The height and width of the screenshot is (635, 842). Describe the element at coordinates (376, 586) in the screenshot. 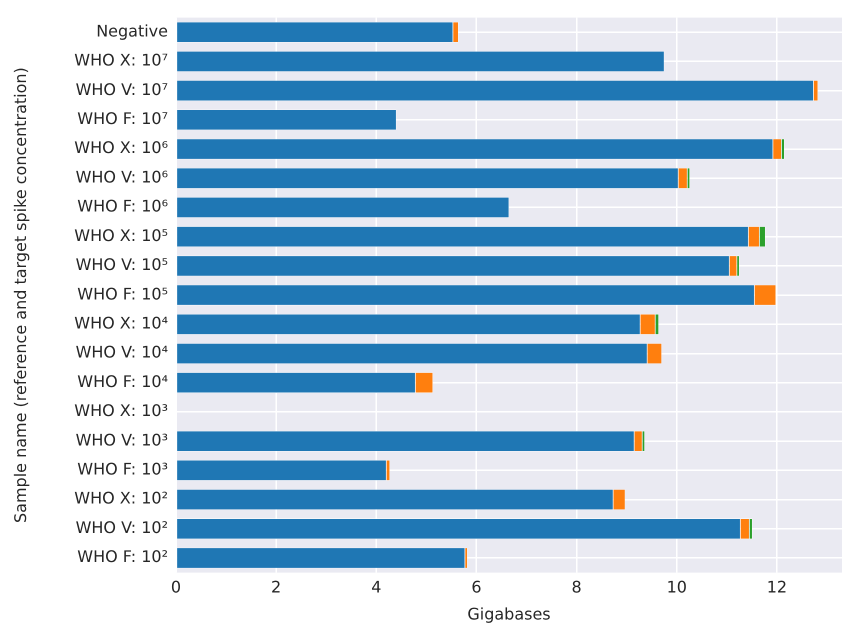

I see `x-tick-label: 4` at that location.